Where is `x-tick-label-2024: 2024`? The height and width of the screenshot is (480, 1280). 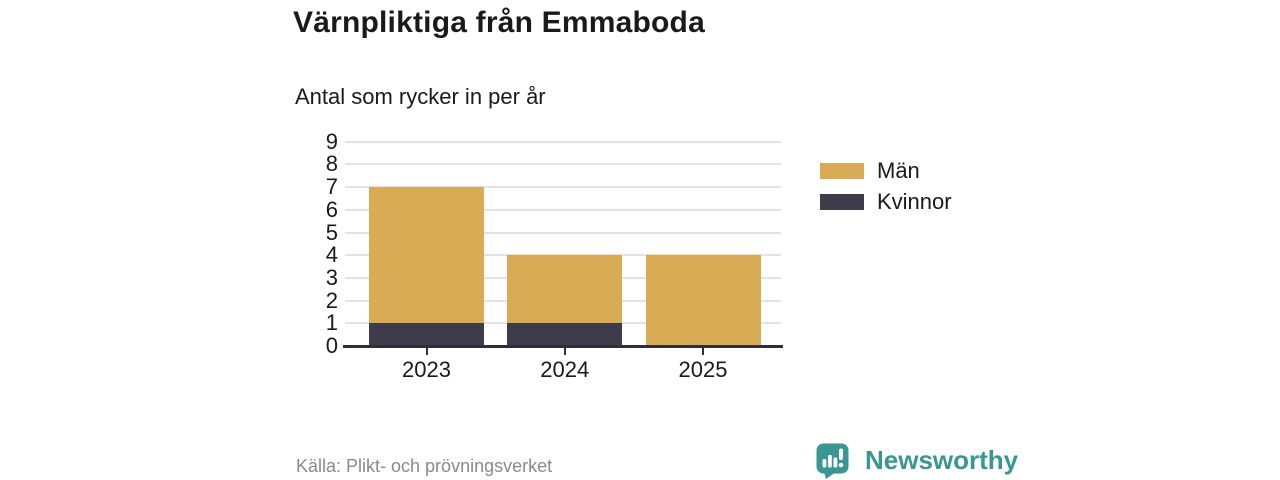 x-tick-label-2024: 2024 is located at coordinates (565, 369).